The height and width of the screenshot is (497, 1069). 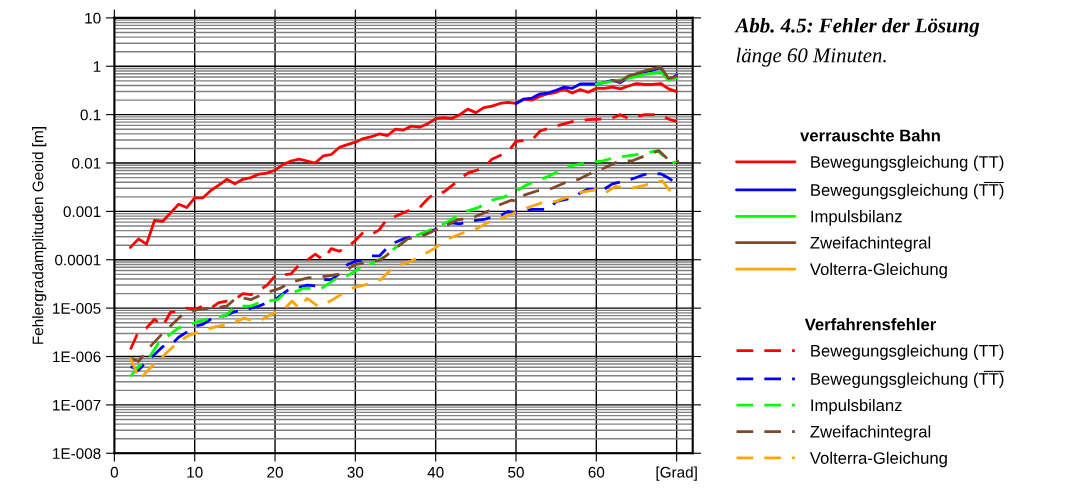 What do you see at coordinates (77, 308) in the screenshot?
I see `y-tick-label: 1E-005` at bounding box center [77, 308].